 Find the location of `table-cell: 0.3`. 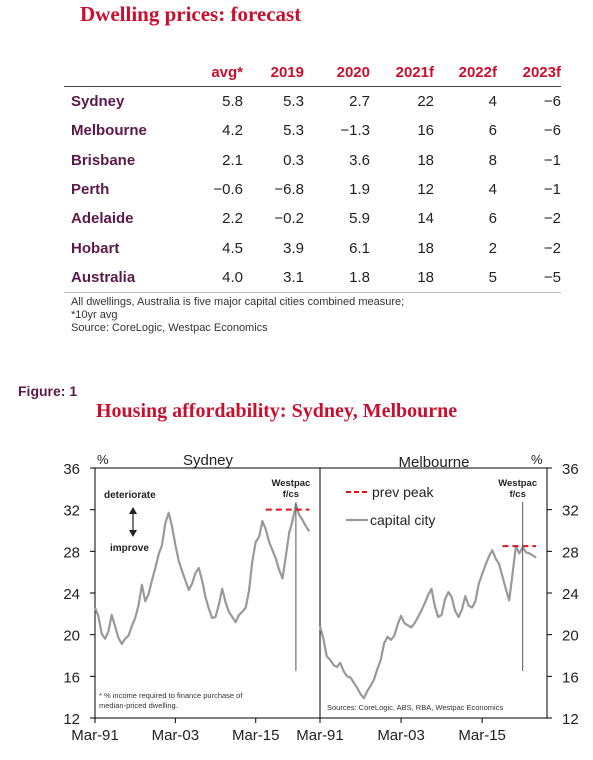

table-cell: 0.3 is located at coordinates (293, 160).